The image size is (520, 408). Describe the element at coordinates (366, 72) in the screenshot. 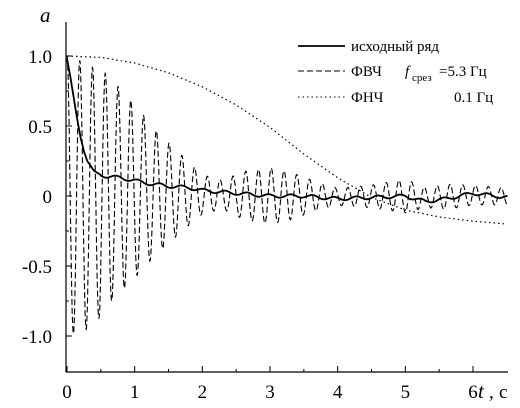

I see `legend-label-hpf: ФВЧ` at that location.